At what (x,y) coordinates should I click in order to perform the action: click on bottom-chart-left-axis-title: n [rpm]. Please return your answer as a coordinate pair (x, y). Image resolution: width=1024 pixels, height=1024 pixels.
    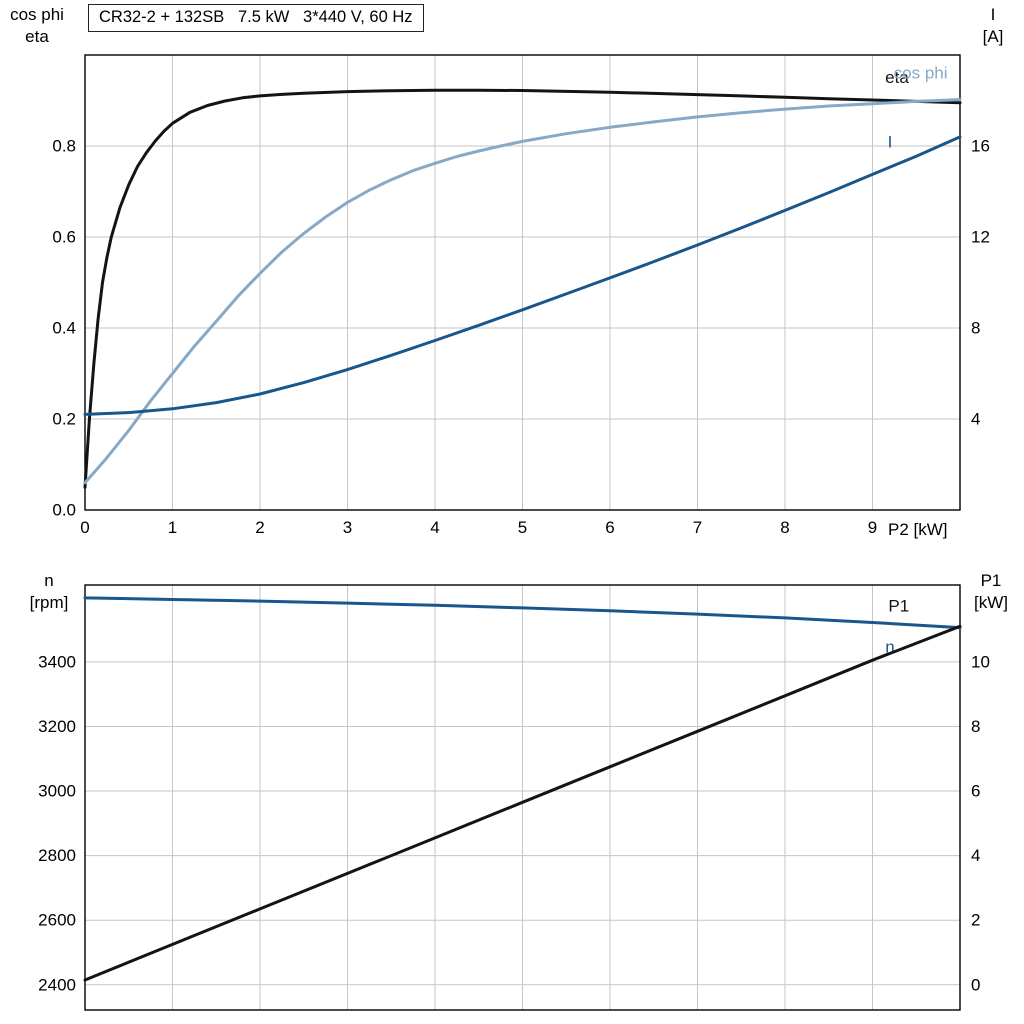
    Looking at the image, I should click on (49, 592).